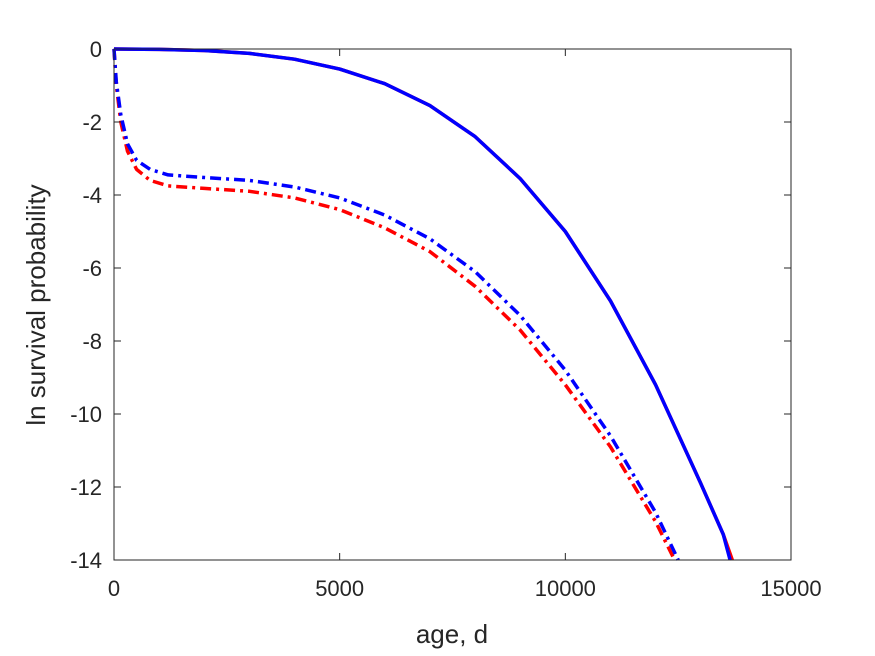  I want to click on y-tick-label: -12, so click(86, 487).